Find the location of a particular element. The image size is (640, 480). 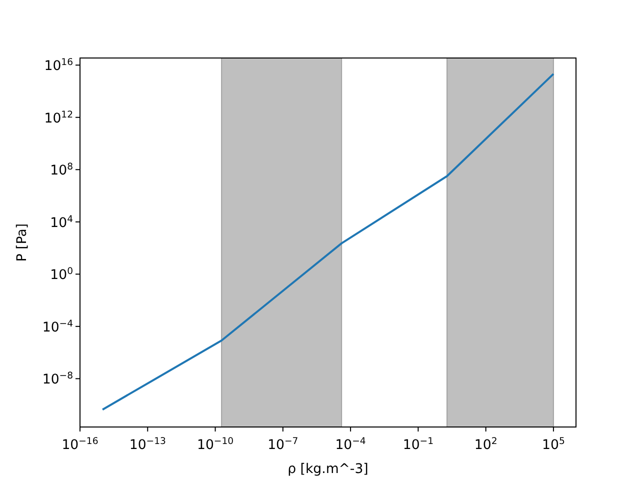

x-axis-title: ρ [kg.m^-3] is located at coordinates (328, 469).